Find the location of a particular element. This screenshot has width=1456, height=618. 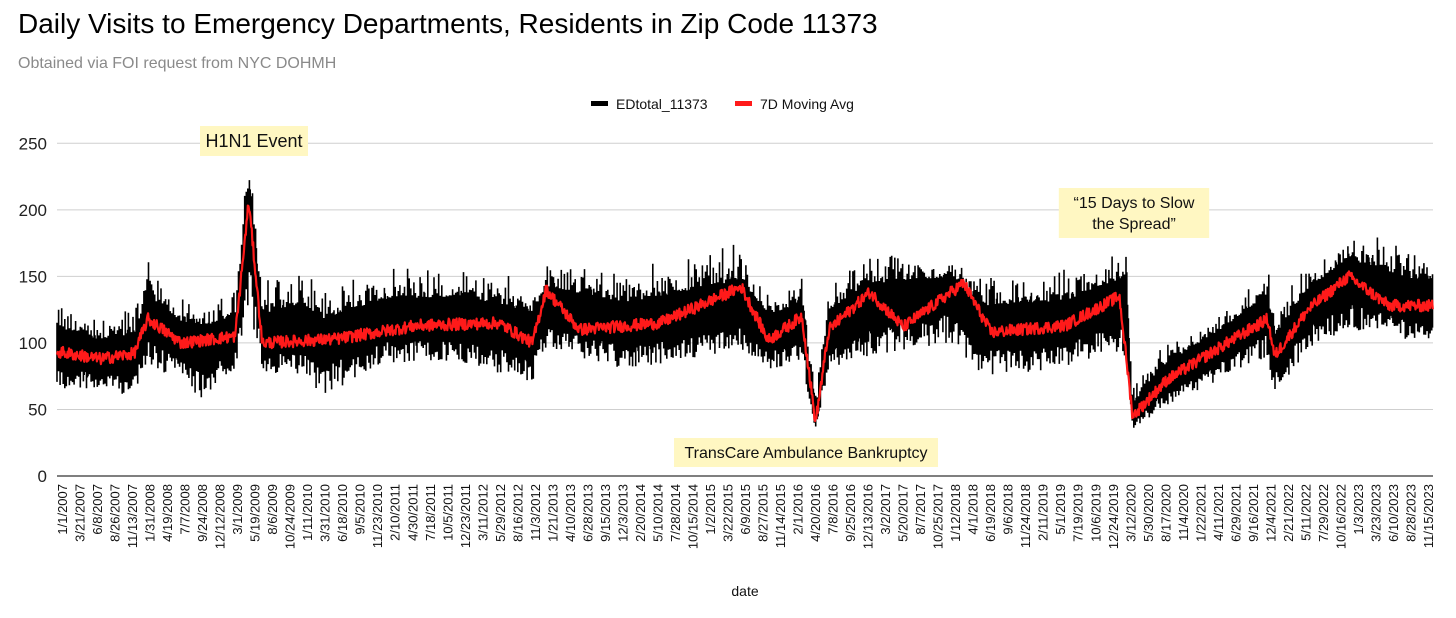

x-tick-label: 2/20/2014 is located at coordinates (640, 513).